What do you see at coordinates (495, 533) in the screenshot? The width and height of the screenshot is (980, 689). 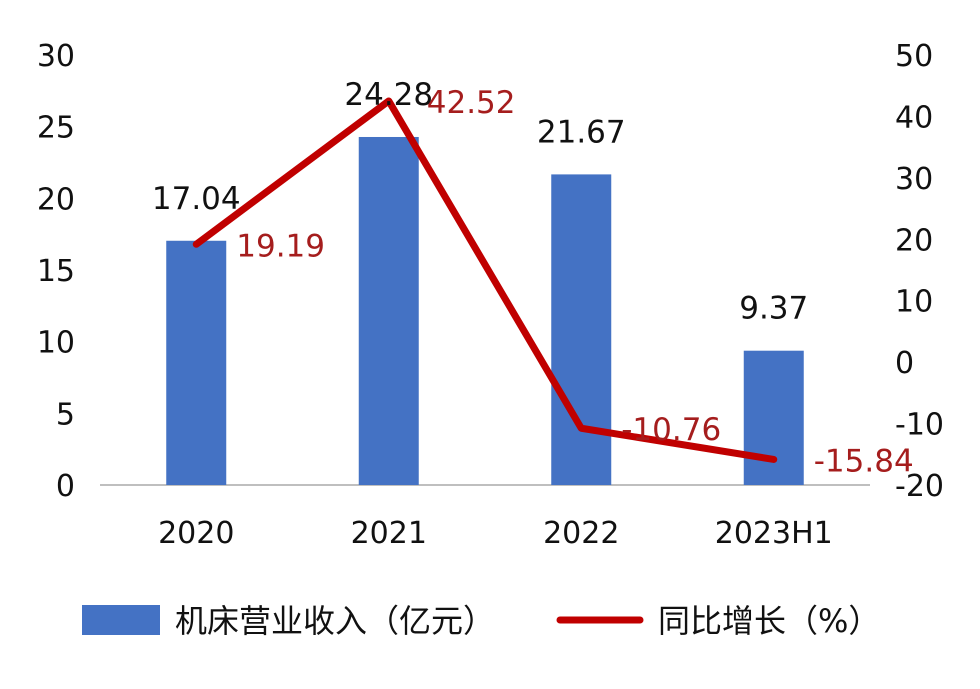 I see `x-axis-categories: 2020 2021 2022 2023H1` at bounding box center [495, 533].